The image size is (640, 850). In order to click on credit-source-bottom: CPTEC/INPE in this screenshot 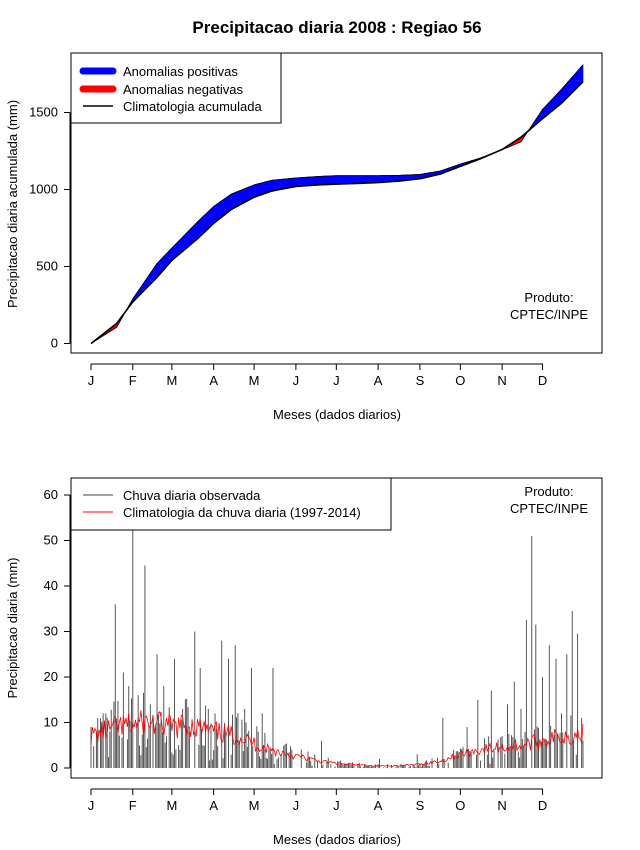, I will do `click(549, 508)`.